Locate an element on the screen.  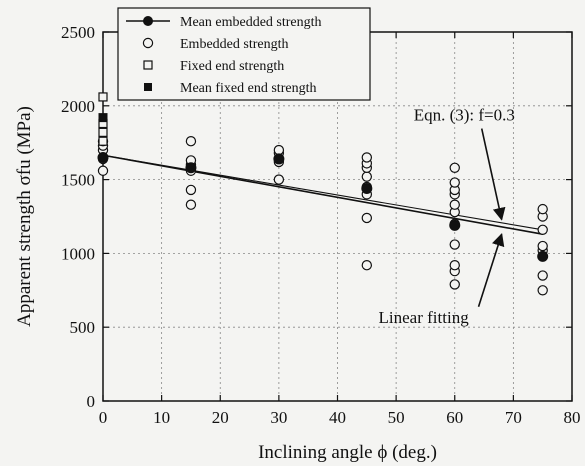
eqn3-line is located at coordinates (322, 192).